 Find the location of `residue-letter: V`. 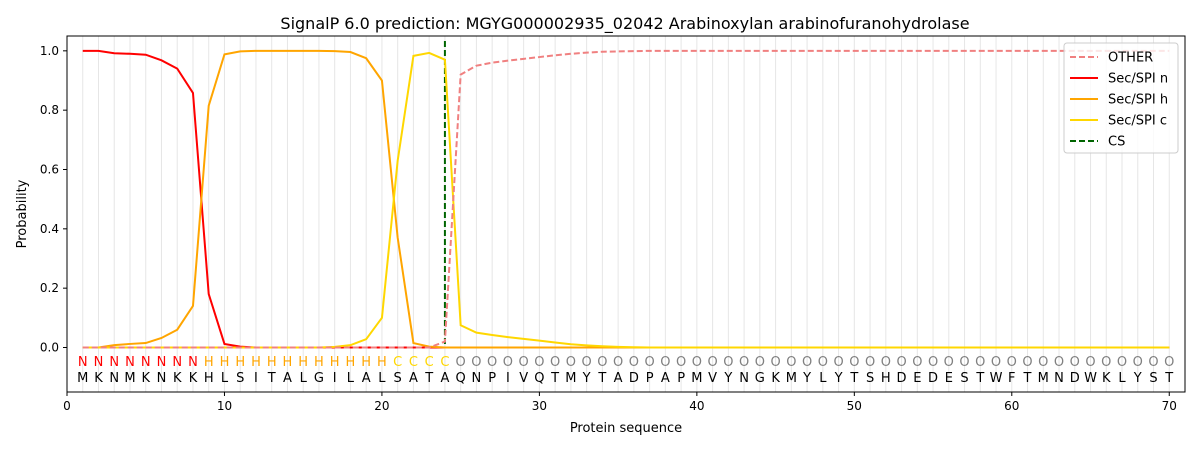

residue-letter: V is located at coordinates (712, 378).